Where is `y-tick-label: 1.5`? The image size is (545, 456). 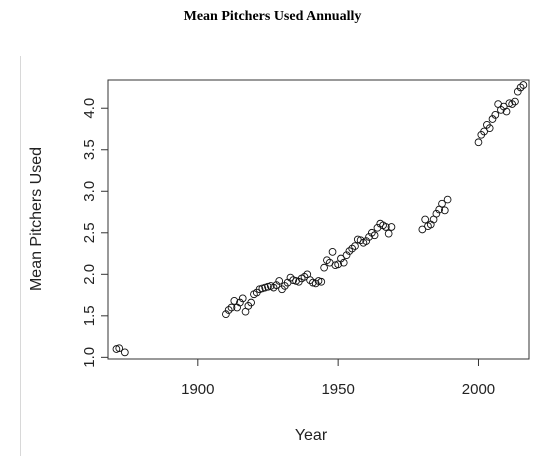 y-tick-label: 1.5 is located at coordinates (89, 315).